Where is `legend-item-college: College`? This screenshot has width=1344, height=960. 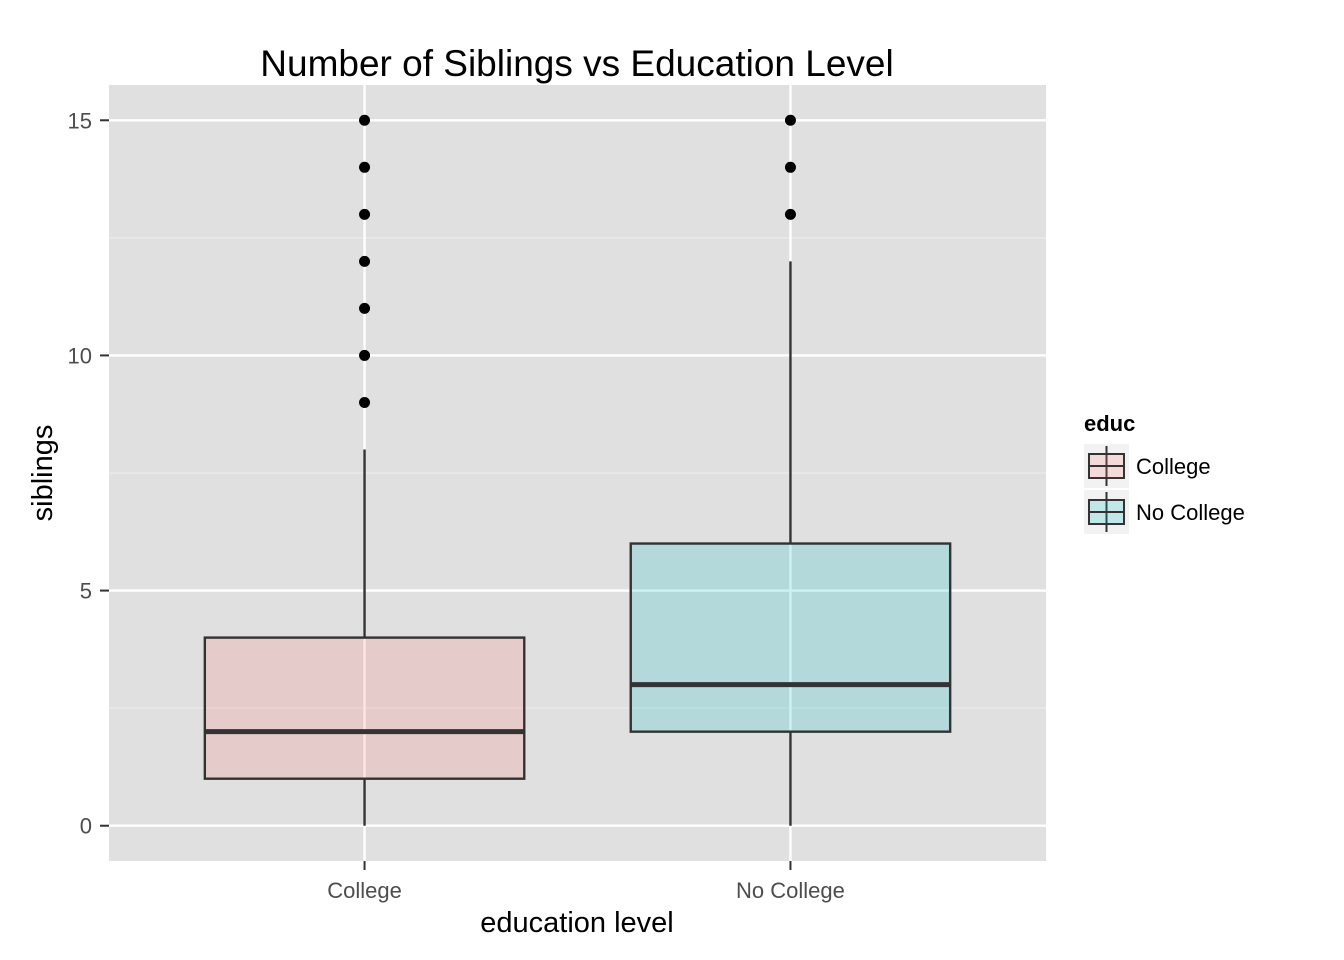 legend-item-college: College is located at coordinates (1147, 466).